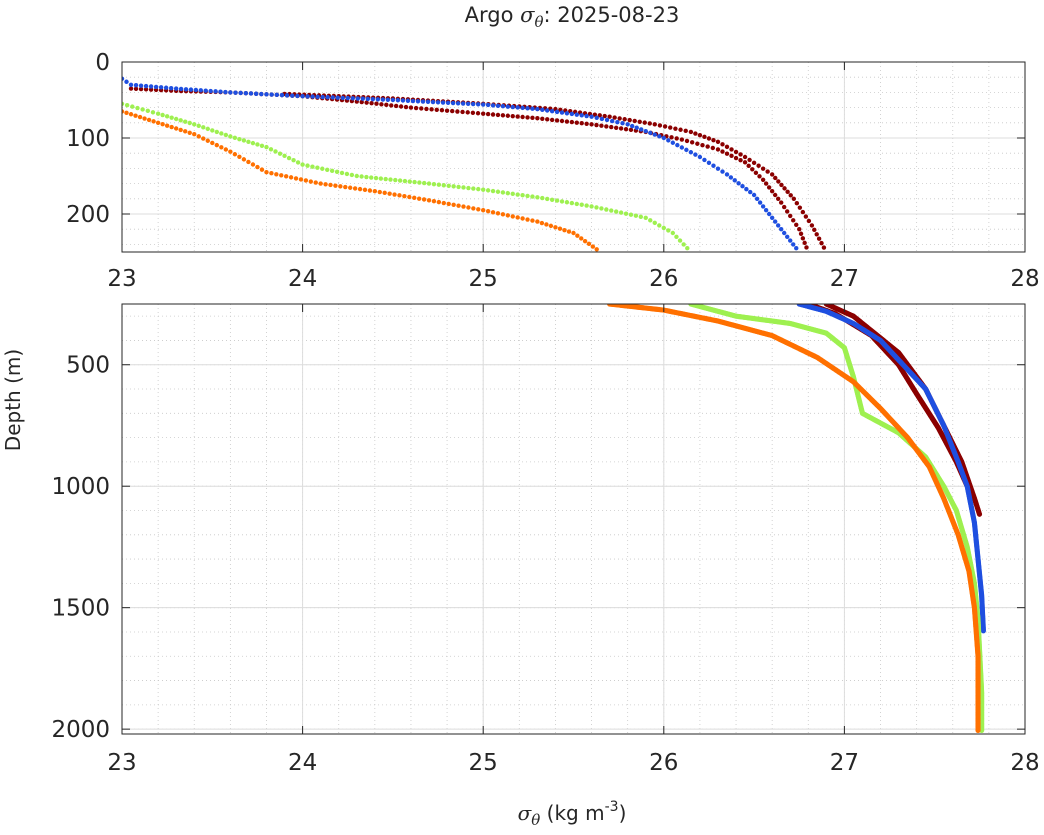 The height and width of the screenshot is (835, 1044). I want to click on chart-title: Argo σθ: 2025-08-23, so click(572, 17).